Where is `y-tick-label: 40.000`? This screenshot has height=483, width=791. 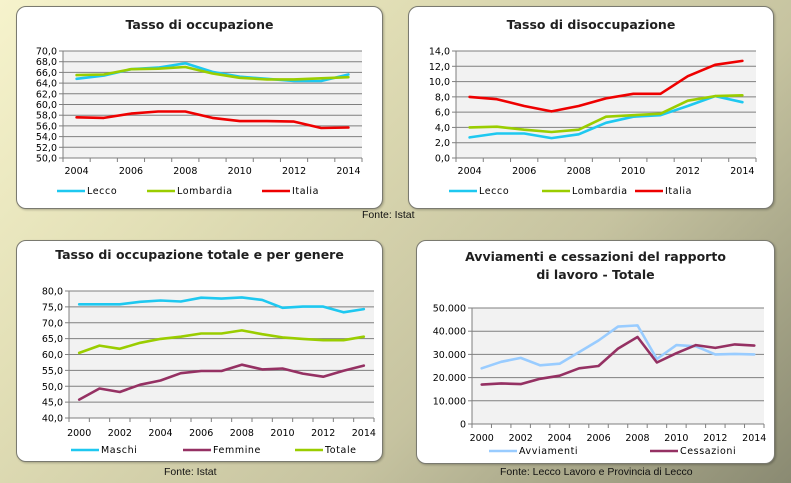
y-tick-label: 40.000 is located at coordinates (449, 332).